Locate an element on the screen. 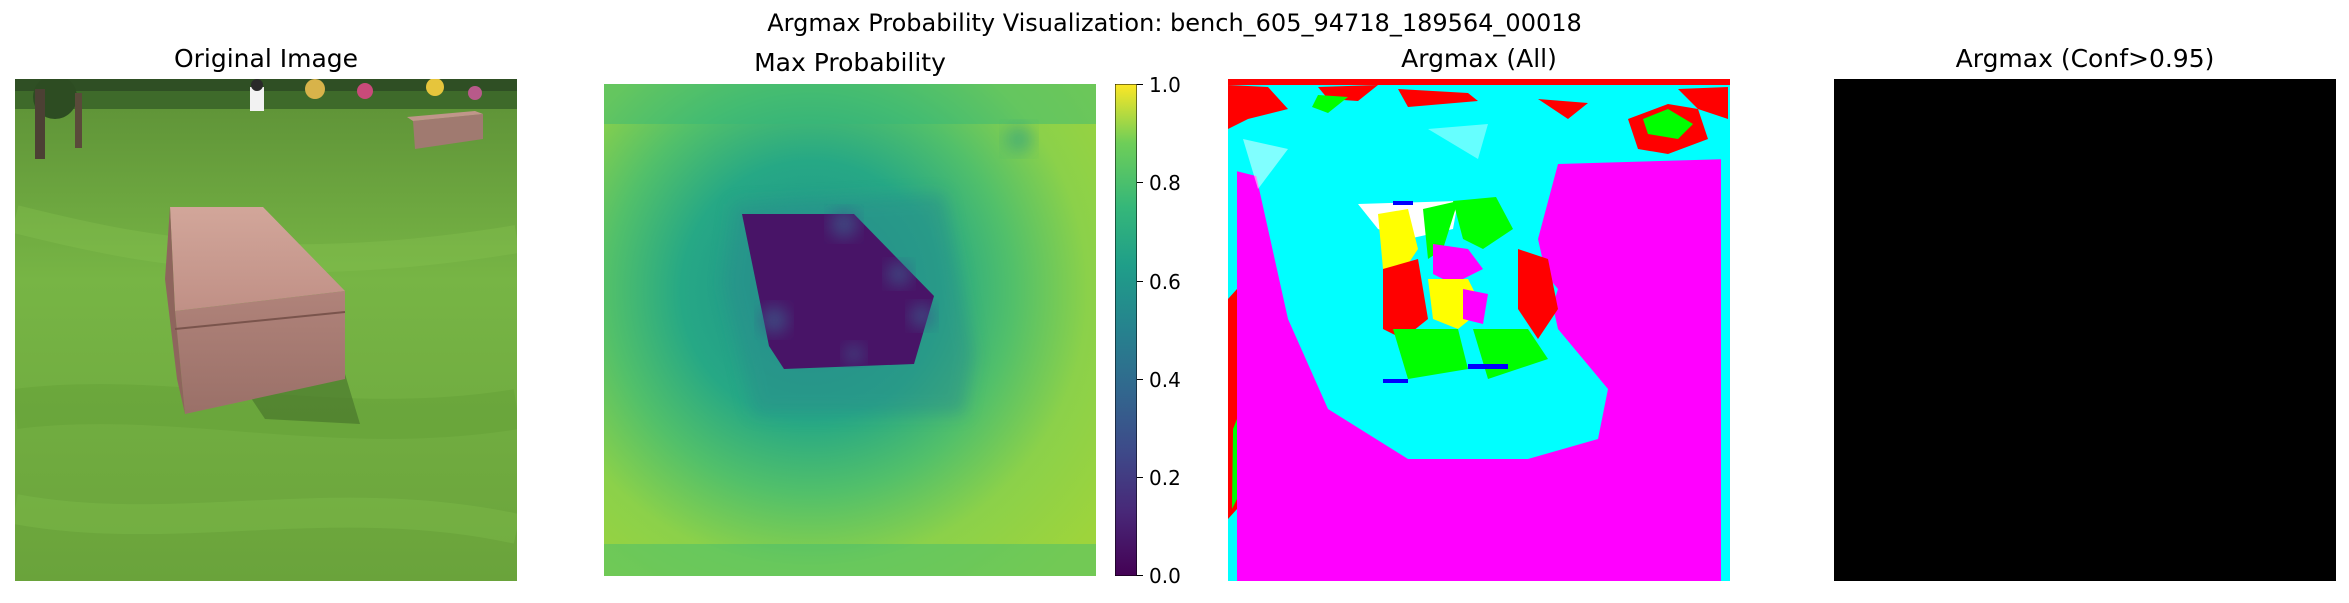 Image resolution: width=2349 pixels, height=603 pixels. colorbar-tick-label: 0.0 is located at coordinates (1165, 576).